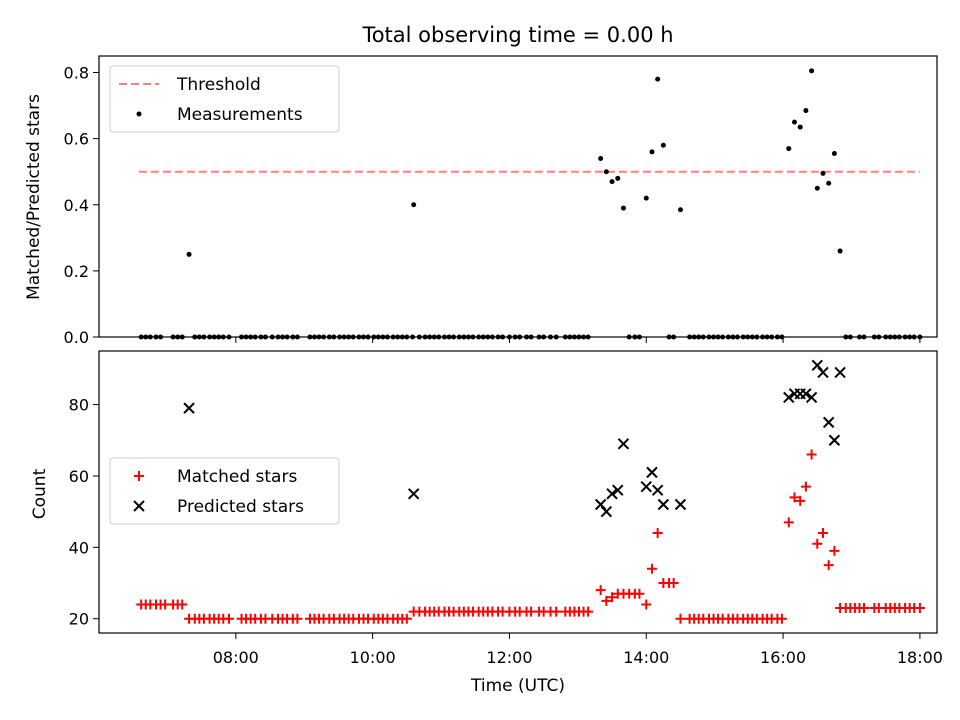 This screenshot has height=720, width=960. I want to click on ratio-y-tick-label: 0.4, so click(76, 205).